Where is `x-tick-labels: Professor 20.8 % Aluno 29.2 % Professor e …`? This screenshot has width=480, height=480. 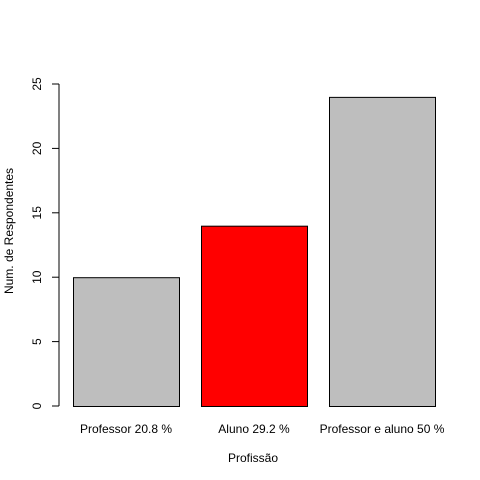
x-tick-labels: Professor 20.8 % Aluno 29.2 % Professor e … is located at coordinates (262, 429).